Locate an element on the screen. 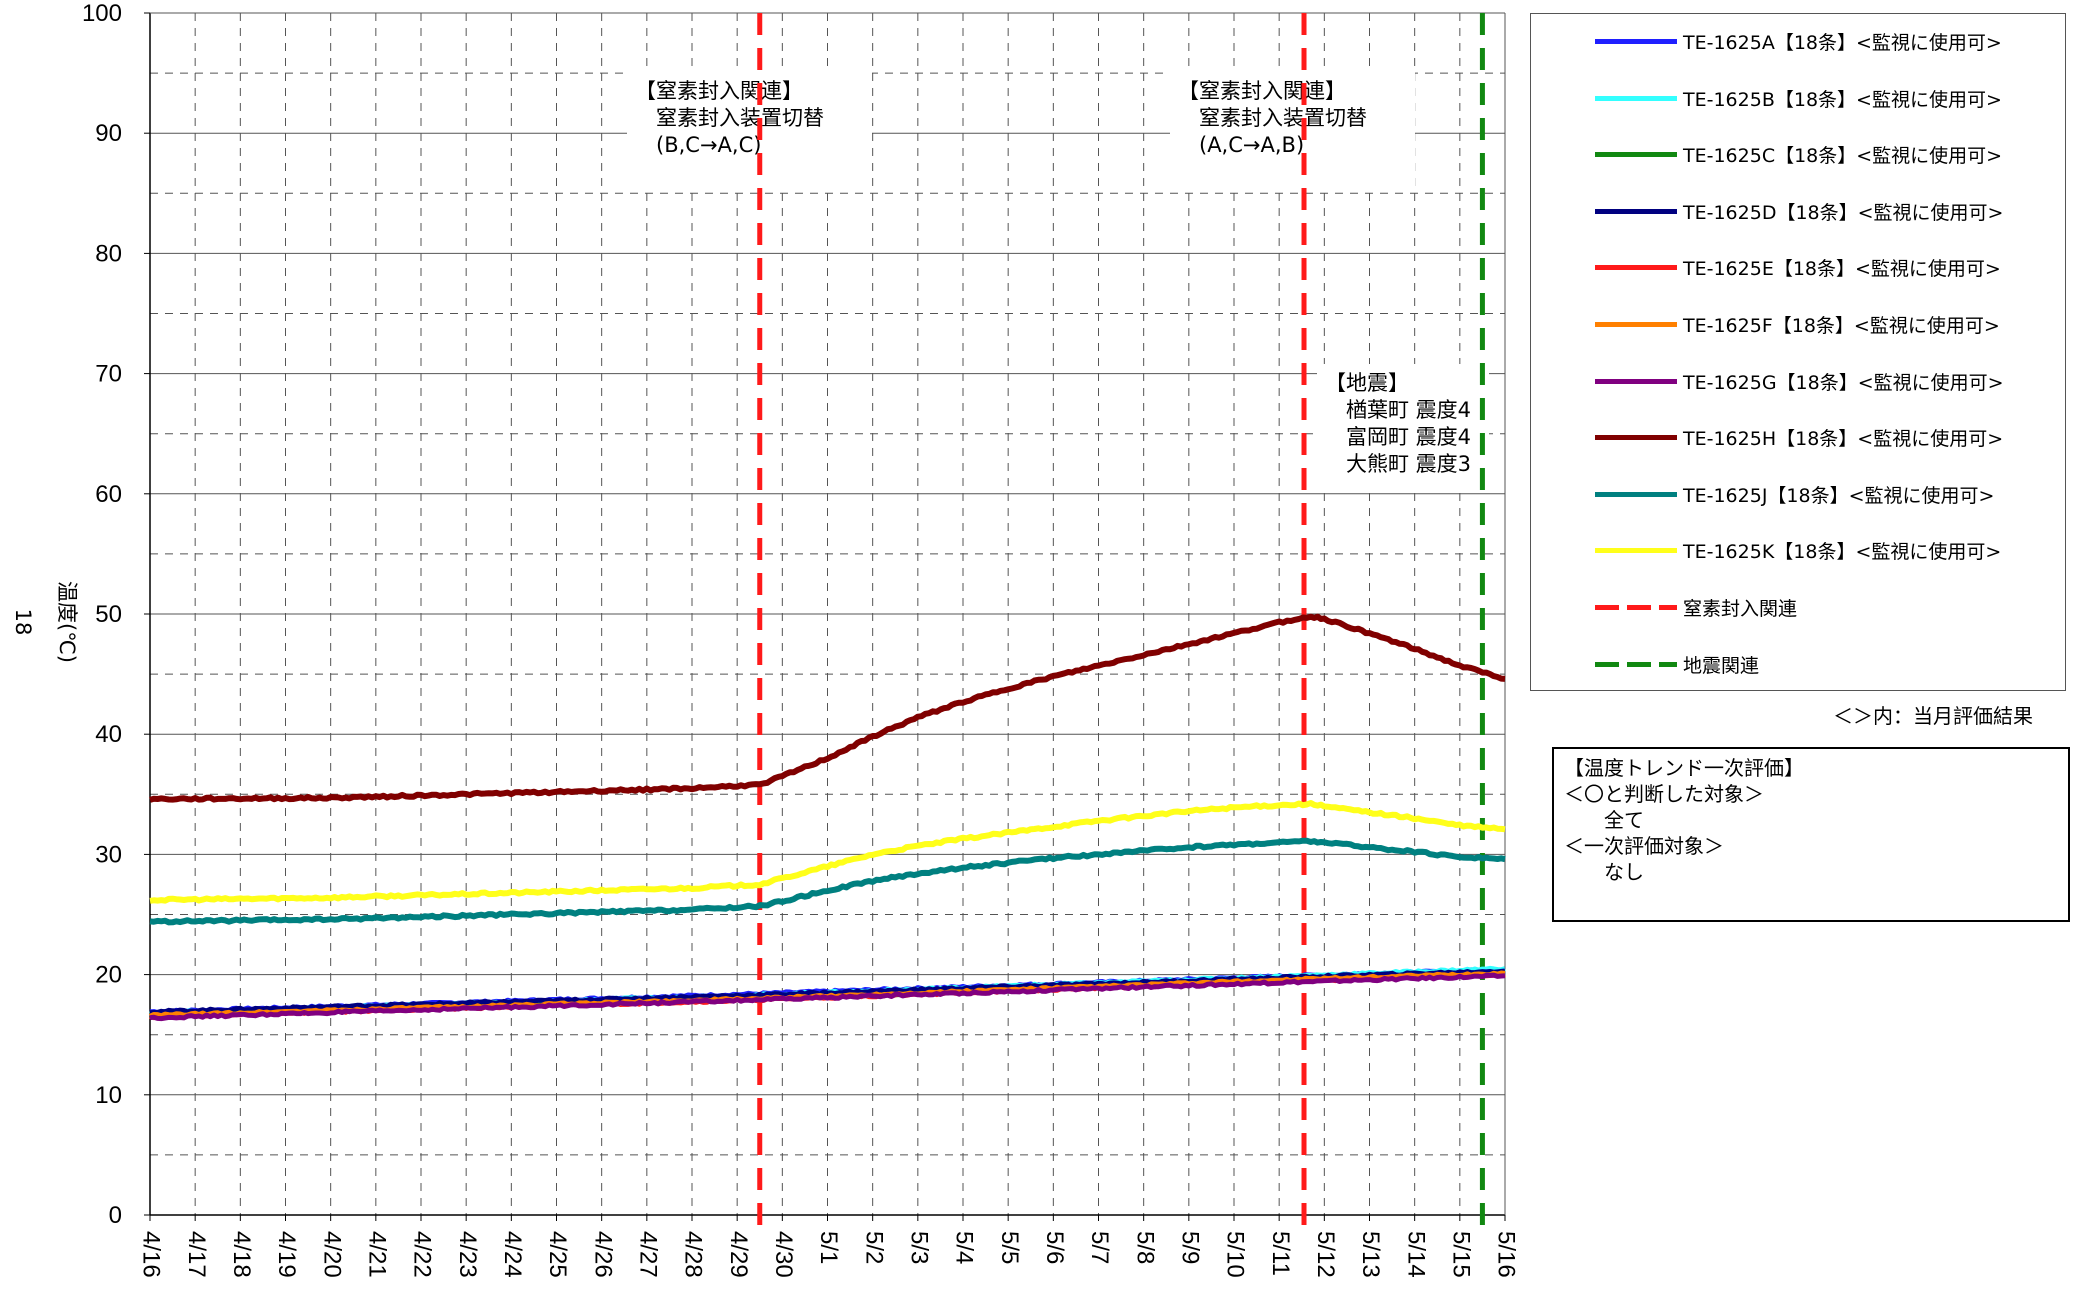 The height and width of the screenshot is (1300, 2089). legend-label: TE-1625K【18条】<監視に使用可> is located at coordinates (1842, 552).